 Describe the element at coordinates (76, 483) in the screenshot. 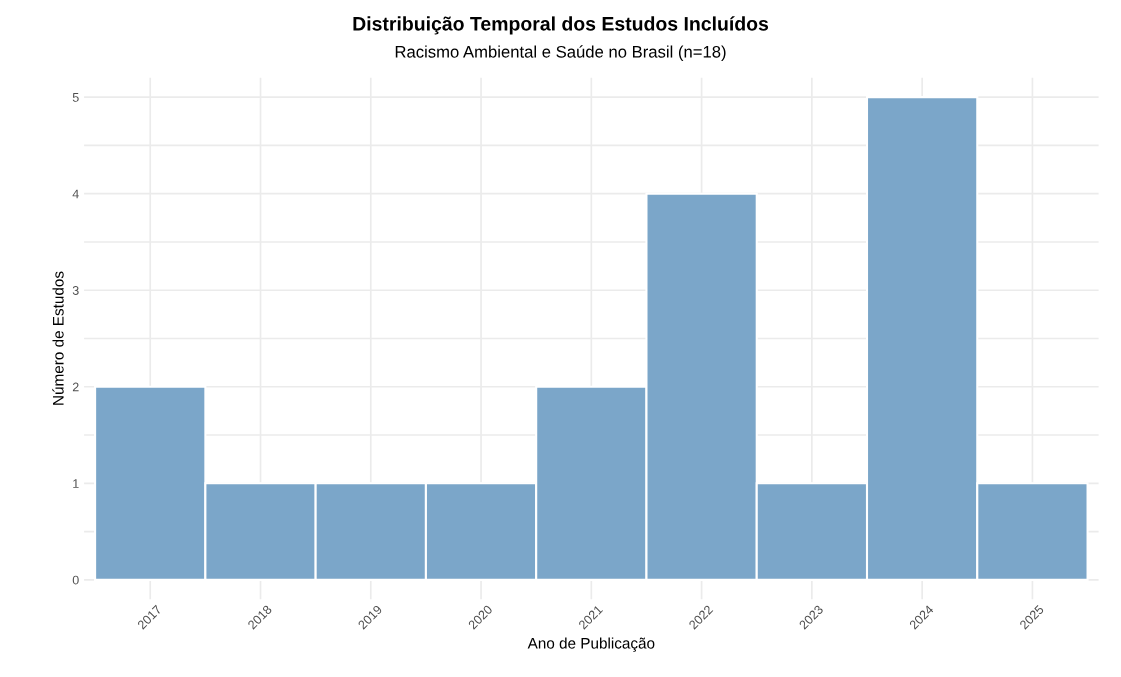

I see `y-tick-label: 1` at that location.